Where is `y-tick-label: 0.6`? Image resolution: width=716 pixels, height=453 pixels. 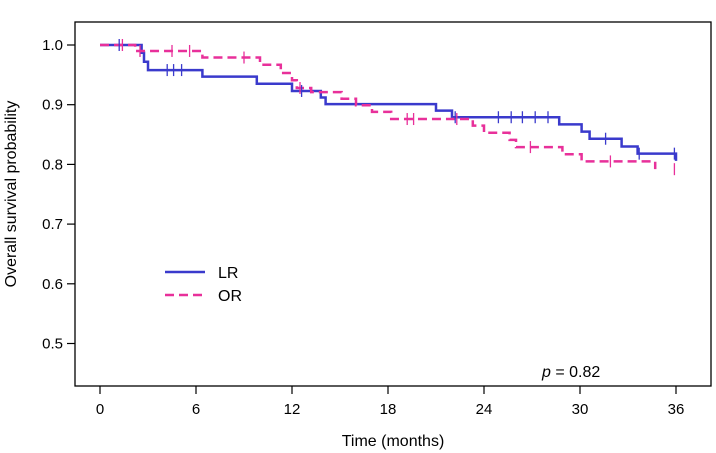 y-tick-label: 0.6 is located at coordinates (52, 284).